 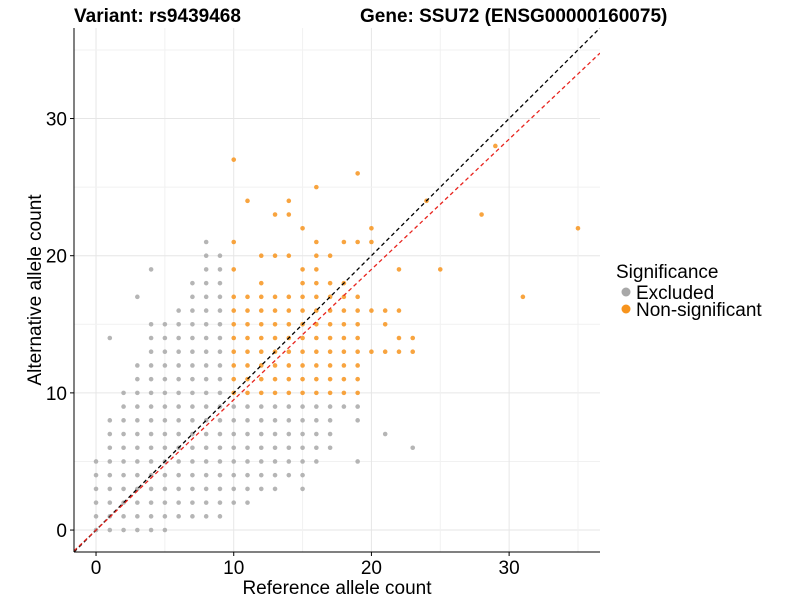 I want to click on x-tick-label: 30, so click(x=509, y=568).